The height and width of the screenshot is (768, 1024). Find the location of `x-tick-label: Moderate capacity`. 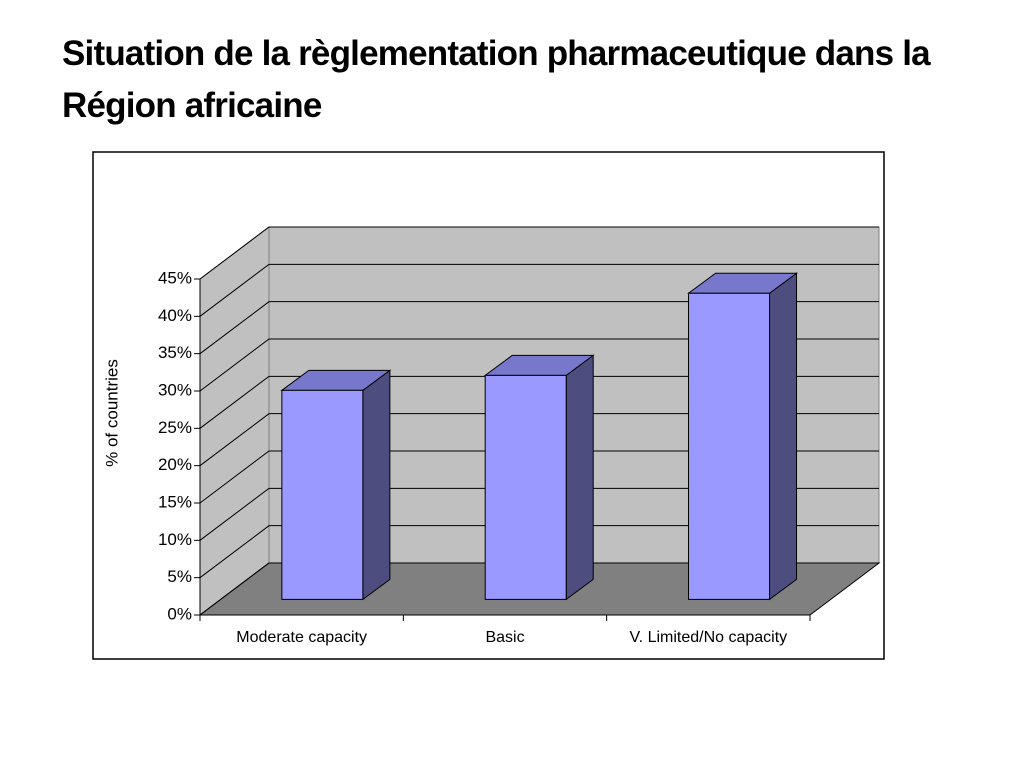

x-tick-label: Moderate capacity is located at coordinates (301, 637).